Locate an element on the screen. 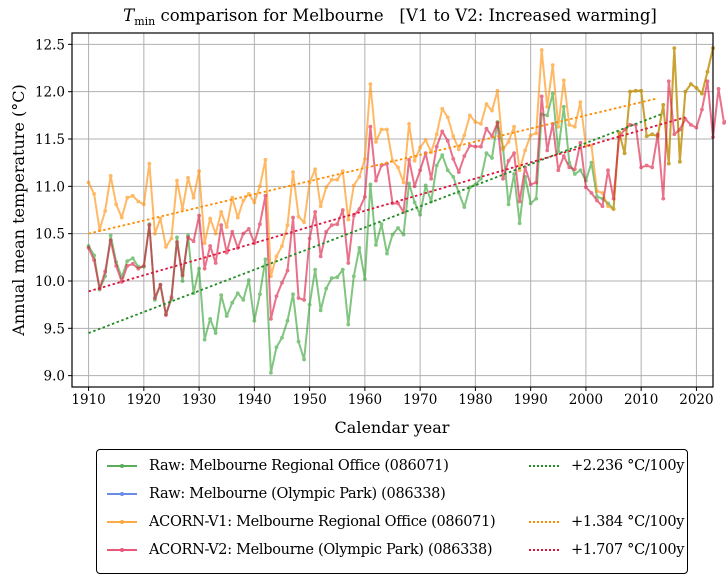 The width and height of the screenshot is (726, 584). legend-swatch-dotted is located at coordinates (544, 522).